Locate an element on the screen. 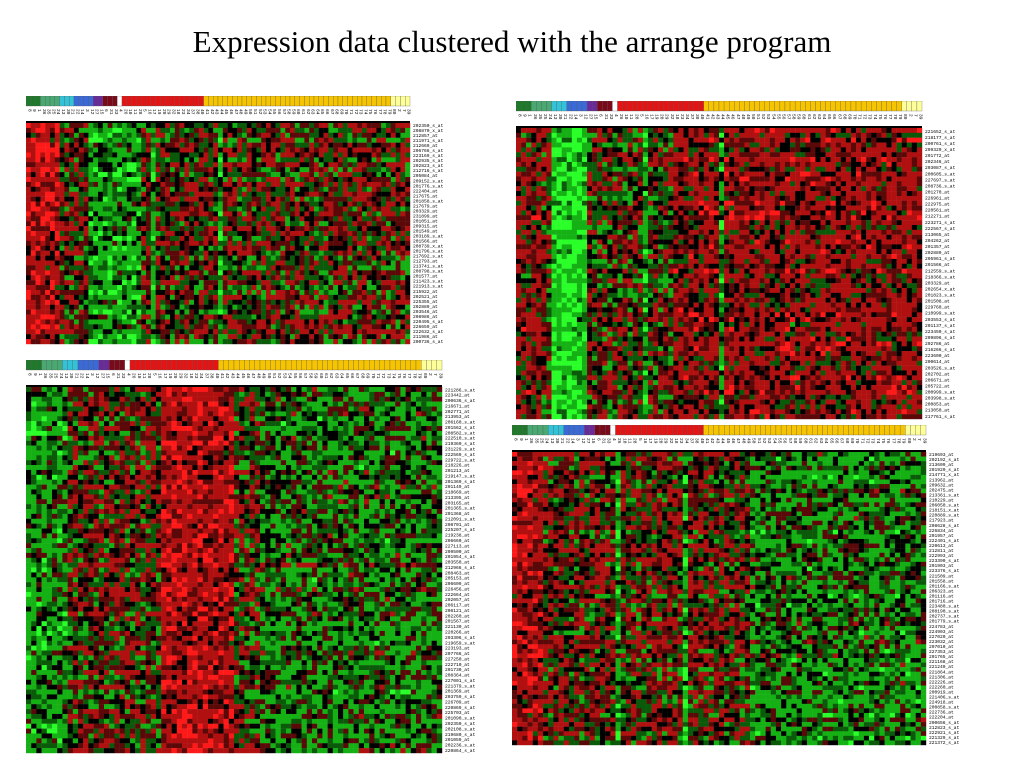 This screenshot has height=768, width=1024. column-label: 28 is located at coordinates (140, 112).